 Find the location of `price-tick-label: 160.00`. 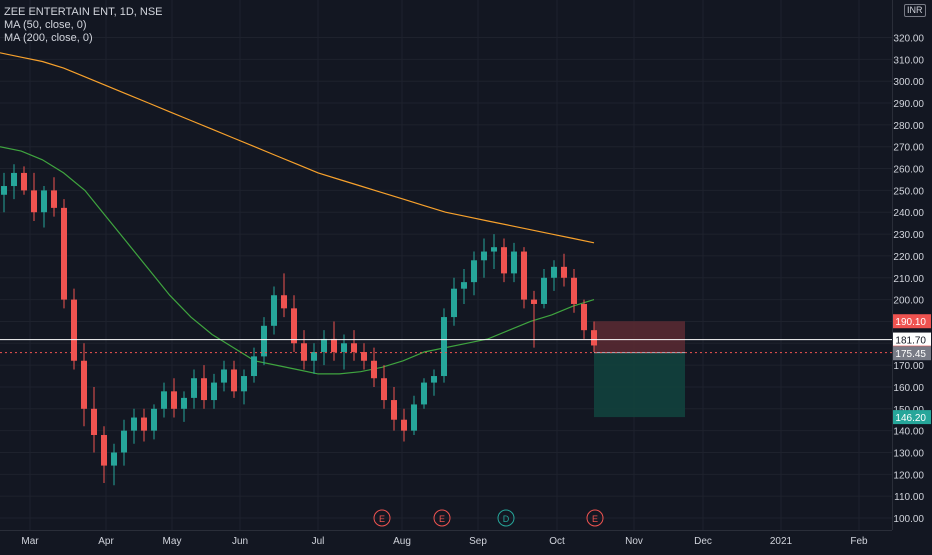

price-tick-label: 160.00 is located at coordinates (908, 388).